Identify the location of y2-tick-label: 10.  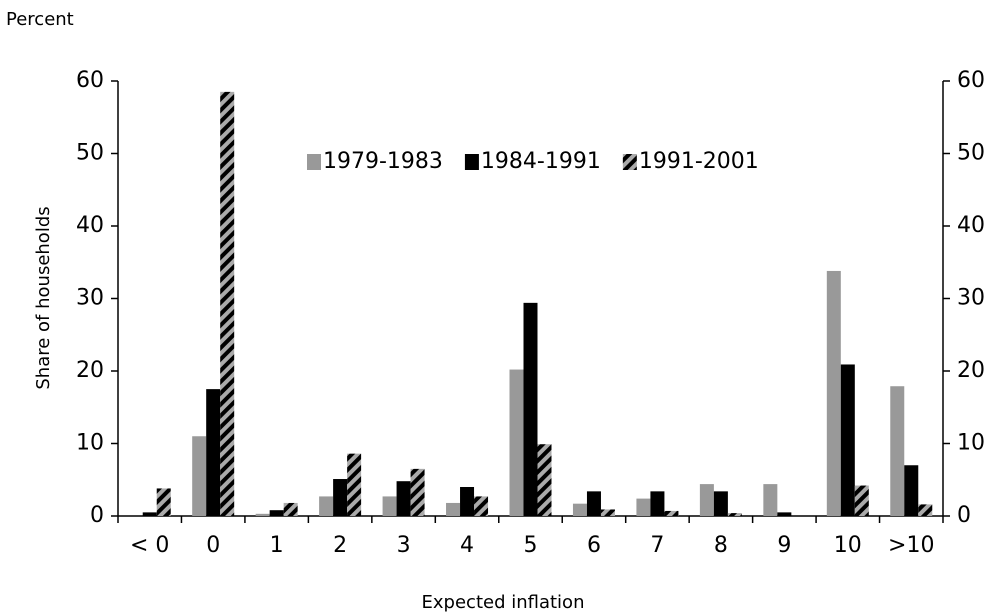
(971, 443).